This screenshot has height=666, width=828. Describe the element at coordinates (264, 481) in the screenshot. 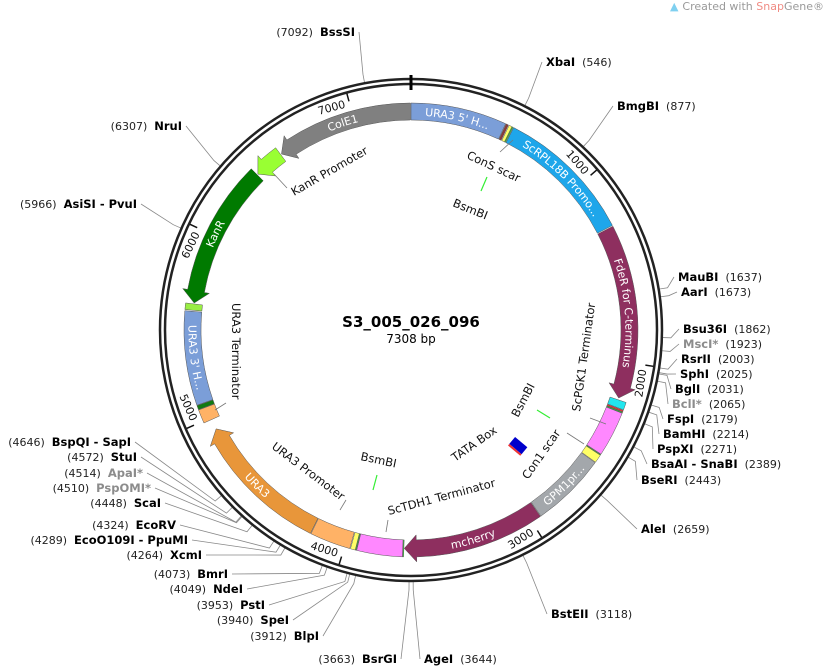

I see `feature-ura3` at that location.